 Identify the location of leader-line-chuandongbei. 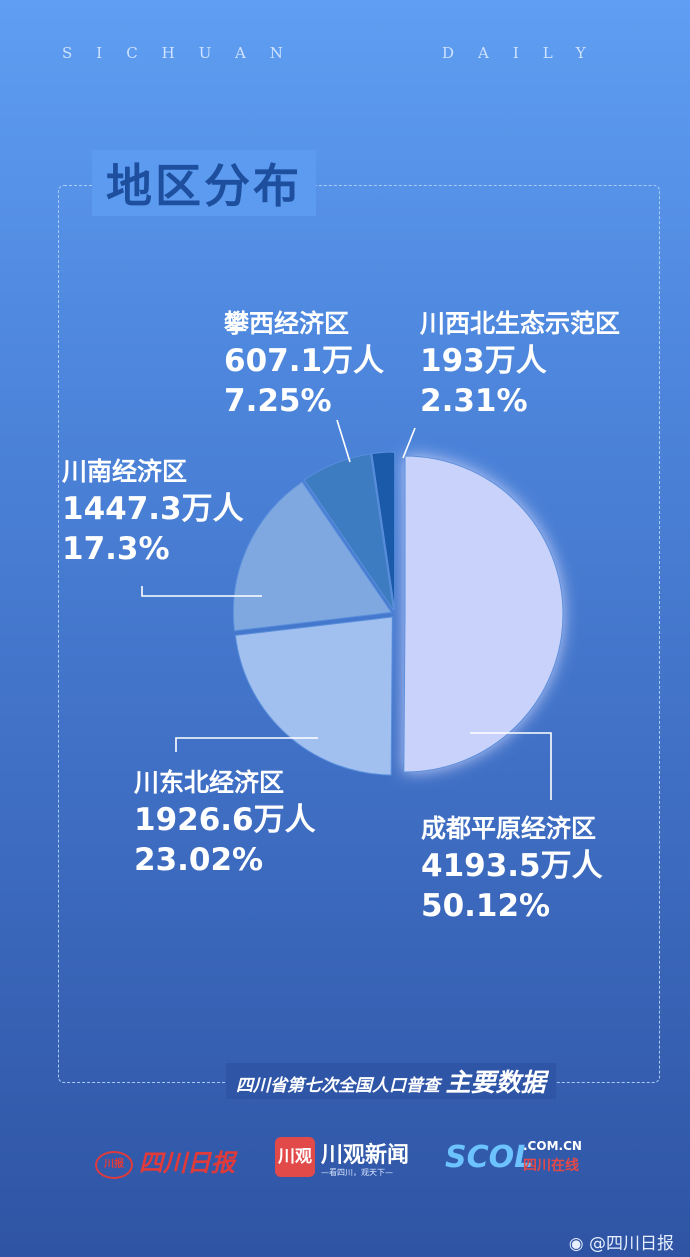
(246, 744).